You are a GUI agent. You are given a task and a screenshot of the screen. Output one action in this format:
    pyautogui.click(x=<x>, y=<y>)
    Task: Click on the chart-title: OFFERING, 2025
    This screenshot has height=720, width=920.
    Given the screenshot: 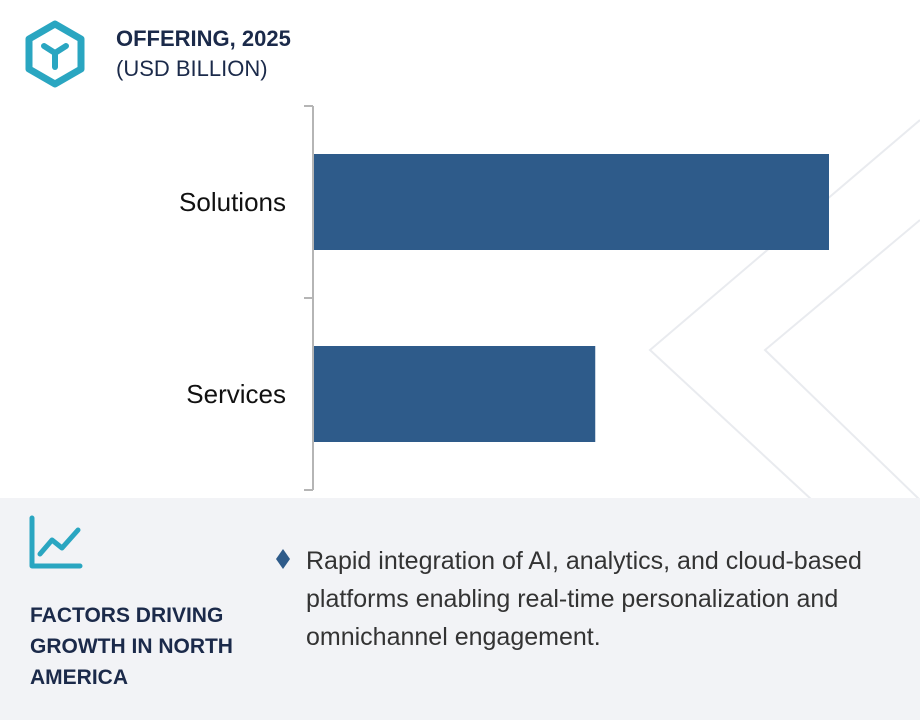 What is the action you would take?
    pyautogui.click(x=203, y=38)
    